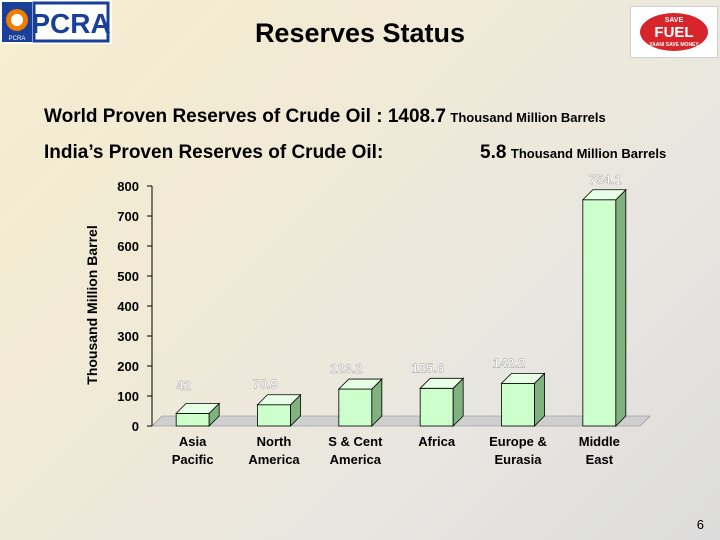 This screenshot has width=720, height=540. I want to click on y-axis-title: Thousand Million Barrel, so click(92, 304).